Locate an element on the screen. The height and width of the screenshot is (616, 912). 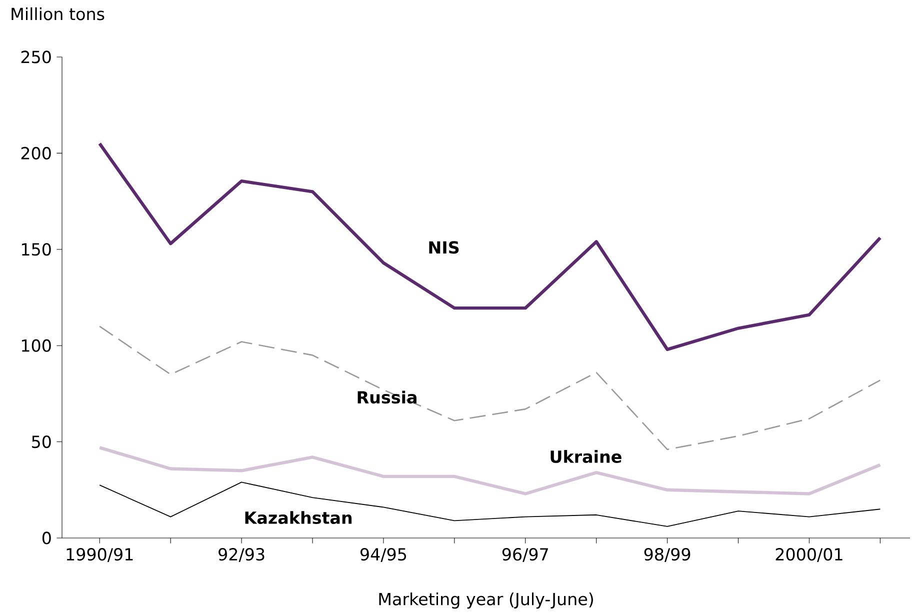
x-tick-label: 96/97 is located at coordinates (525, 555).